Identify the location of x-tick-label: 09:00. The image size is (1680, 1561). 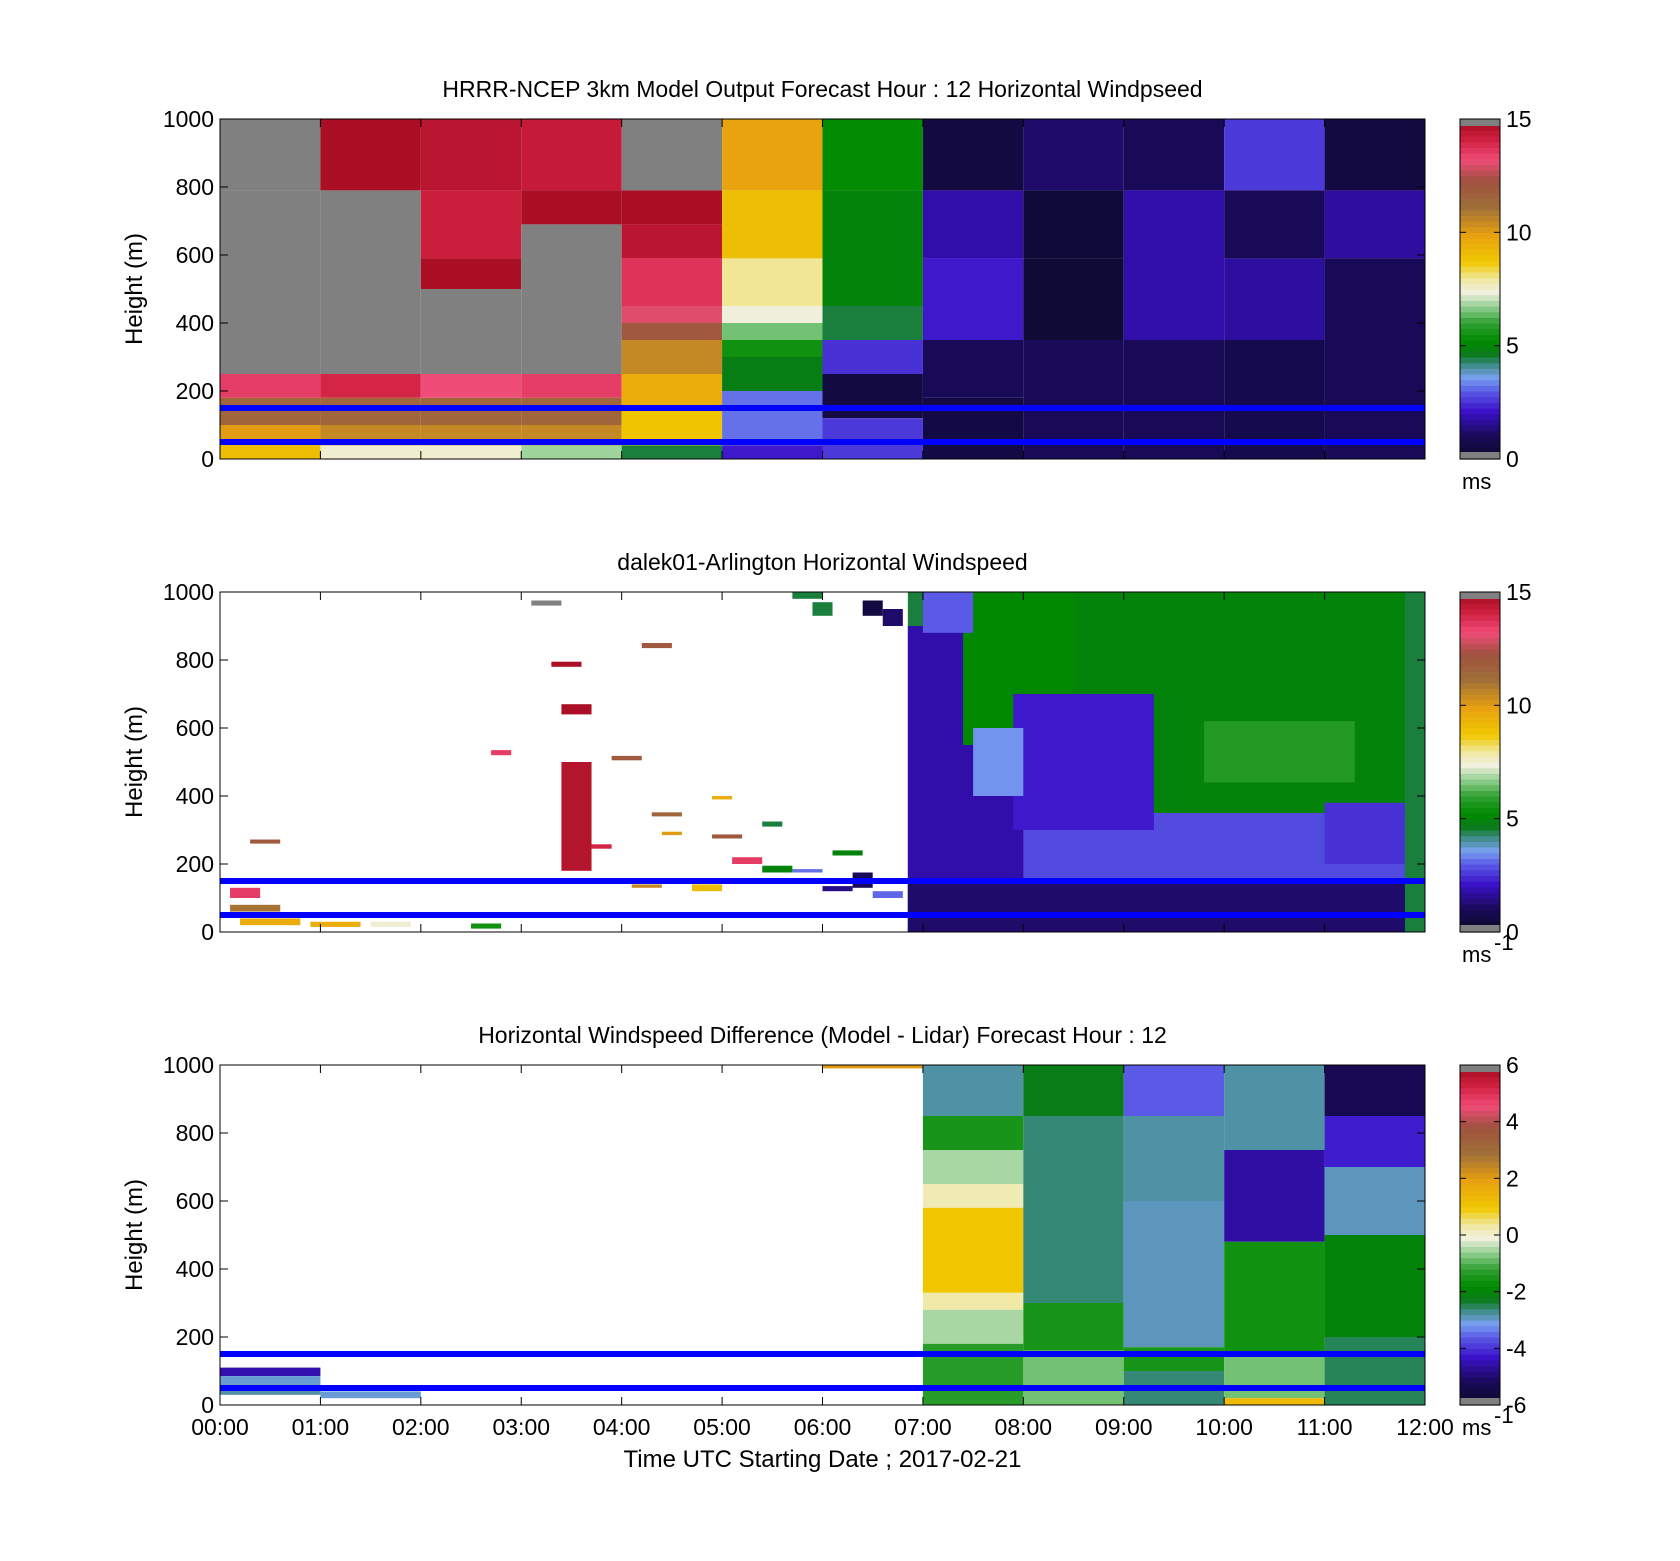
(1124, 1427).